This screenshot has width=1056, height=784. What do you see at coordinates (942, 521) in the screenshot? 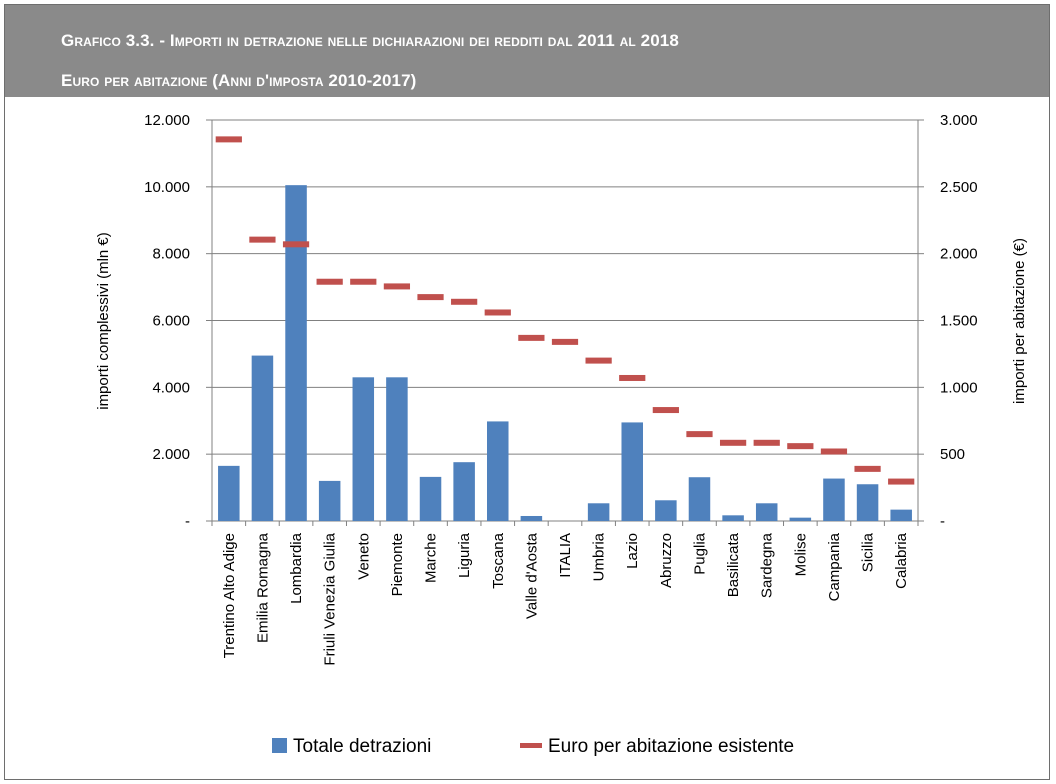
I see `right-tick-label: -` at bounding box center [942, 521].